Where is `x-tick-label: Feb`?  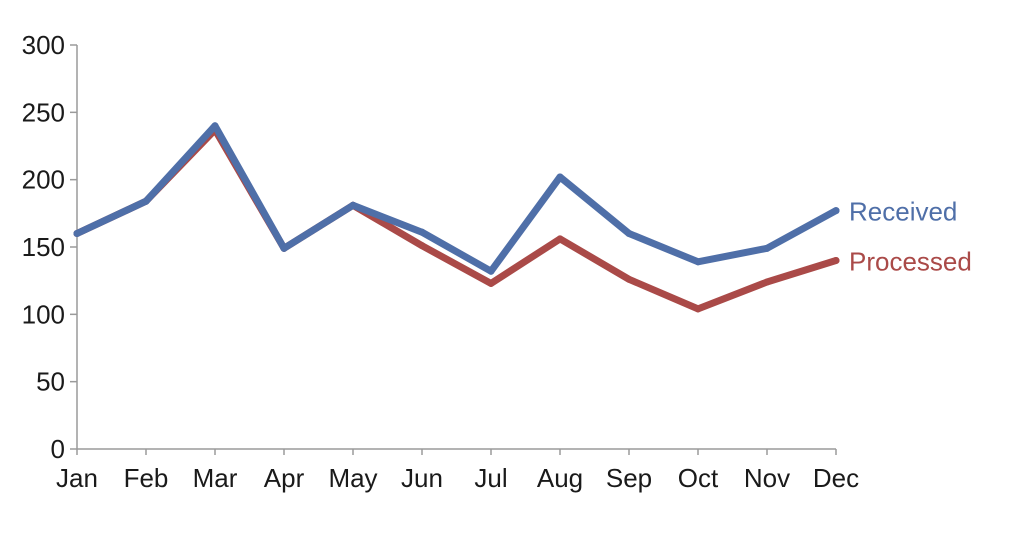 x-tick-label: Feb is located at coordinates (146, 478).